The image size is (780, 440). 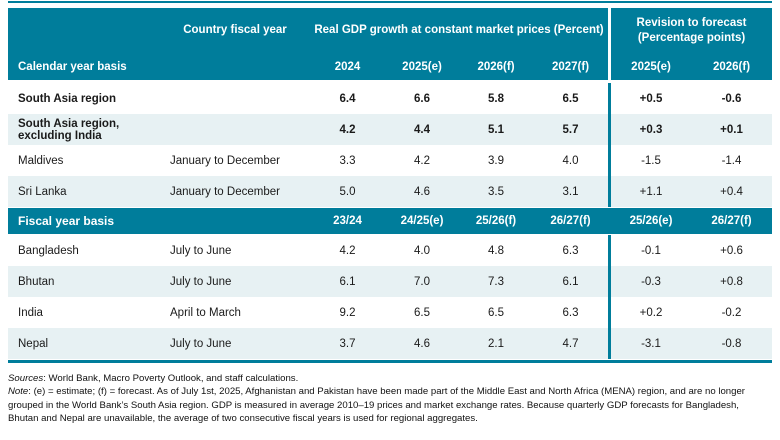 I want to click on cell-value: 3.3, so click(x=347, y=160).